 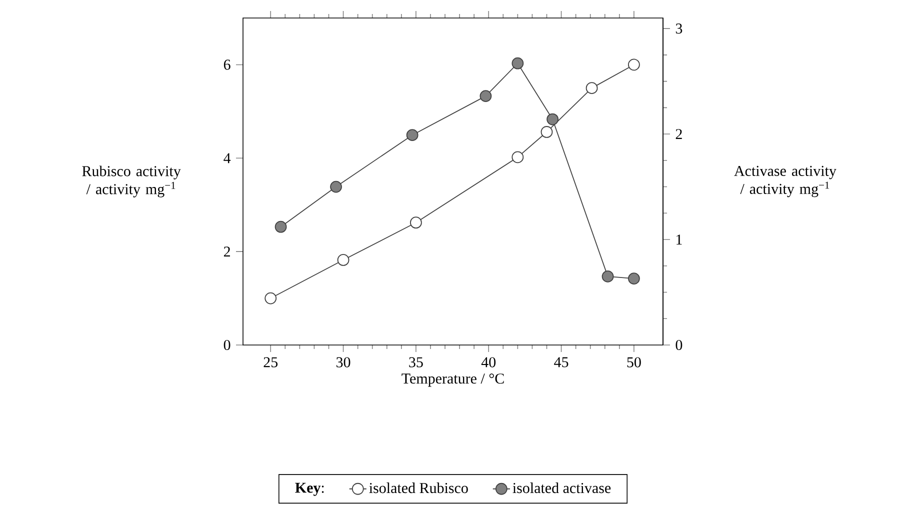 What do you see at coordinates (561, 488) in the screenshot?
I see `legend-label: isolated activase` at bounding box center [561, 488].